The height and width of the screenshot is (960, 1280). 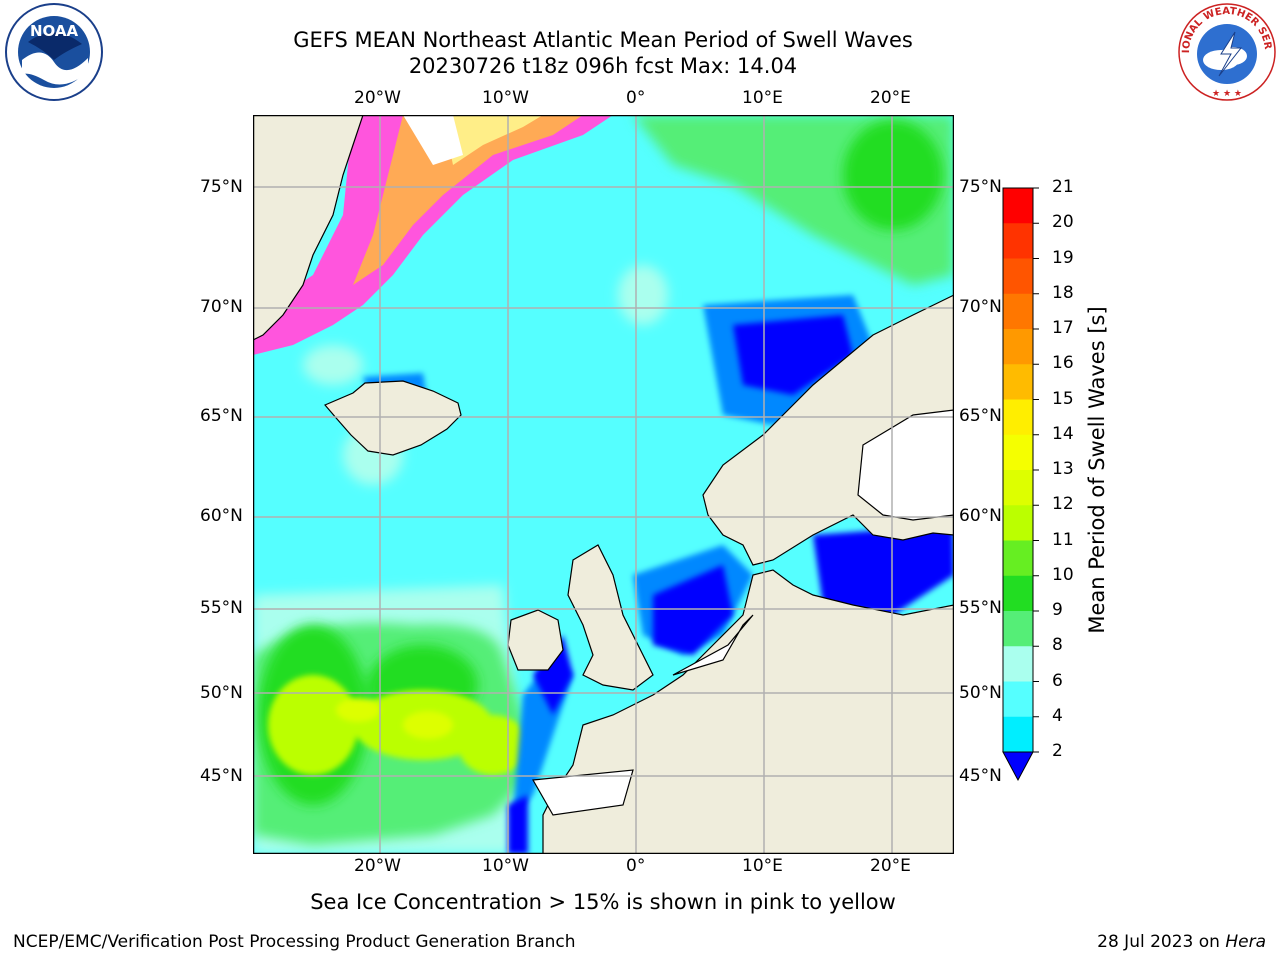 What do you see at coordinates (890, 866) in the screenshot?
I see `lon-label-bottom: 20°E` at bounding box center [890, 866].